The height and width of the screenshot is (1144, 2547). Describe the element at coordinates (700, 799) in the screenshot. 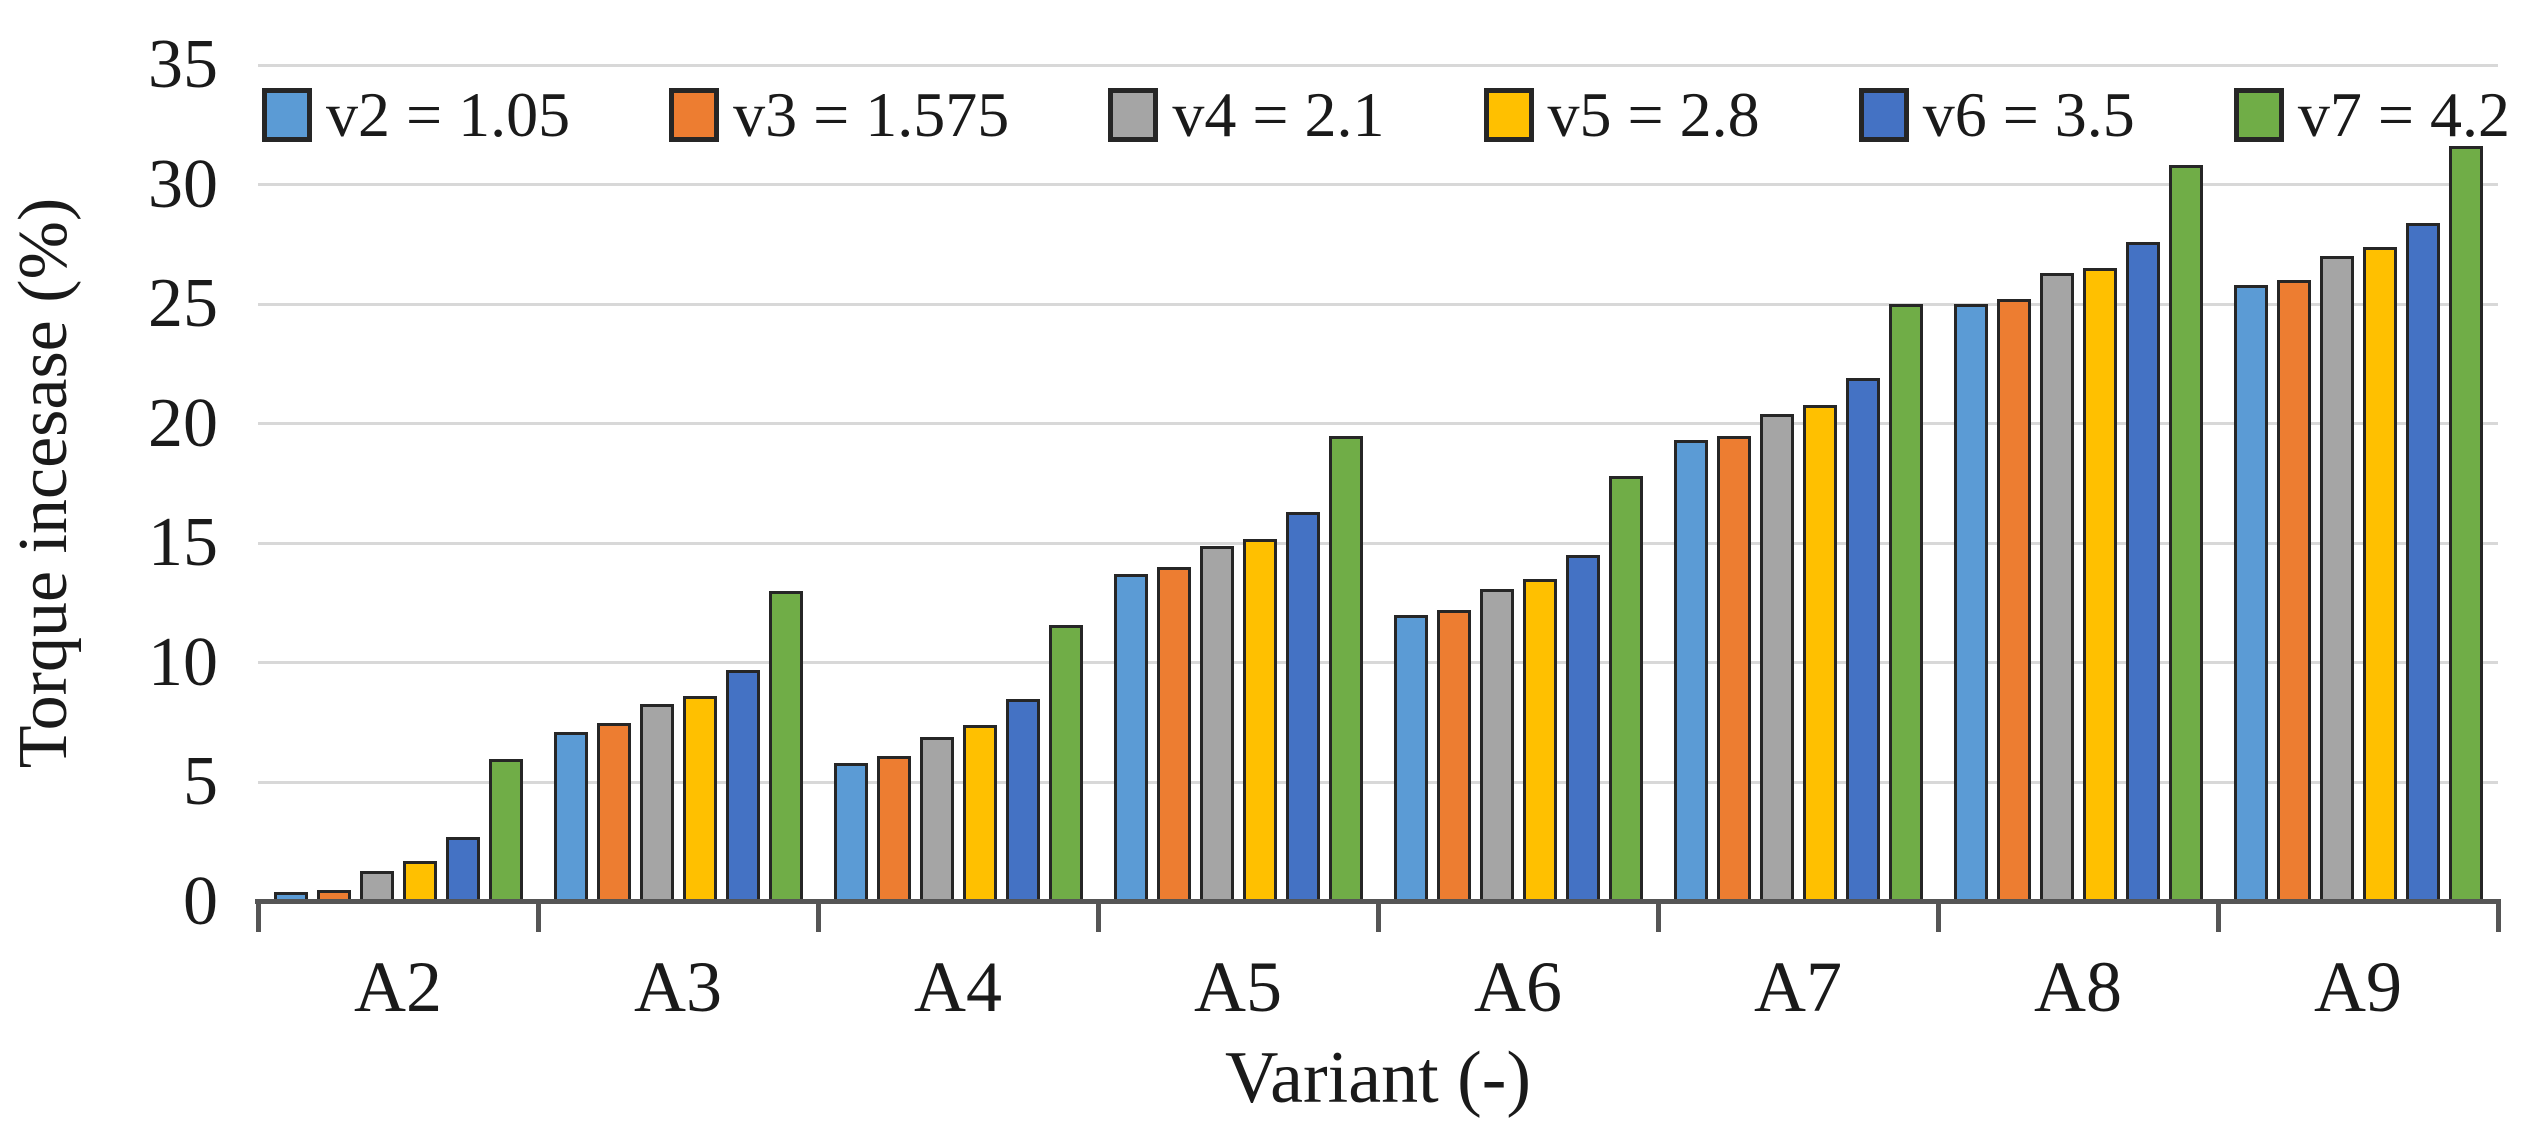

I see `bar-A3-v5` at that location.